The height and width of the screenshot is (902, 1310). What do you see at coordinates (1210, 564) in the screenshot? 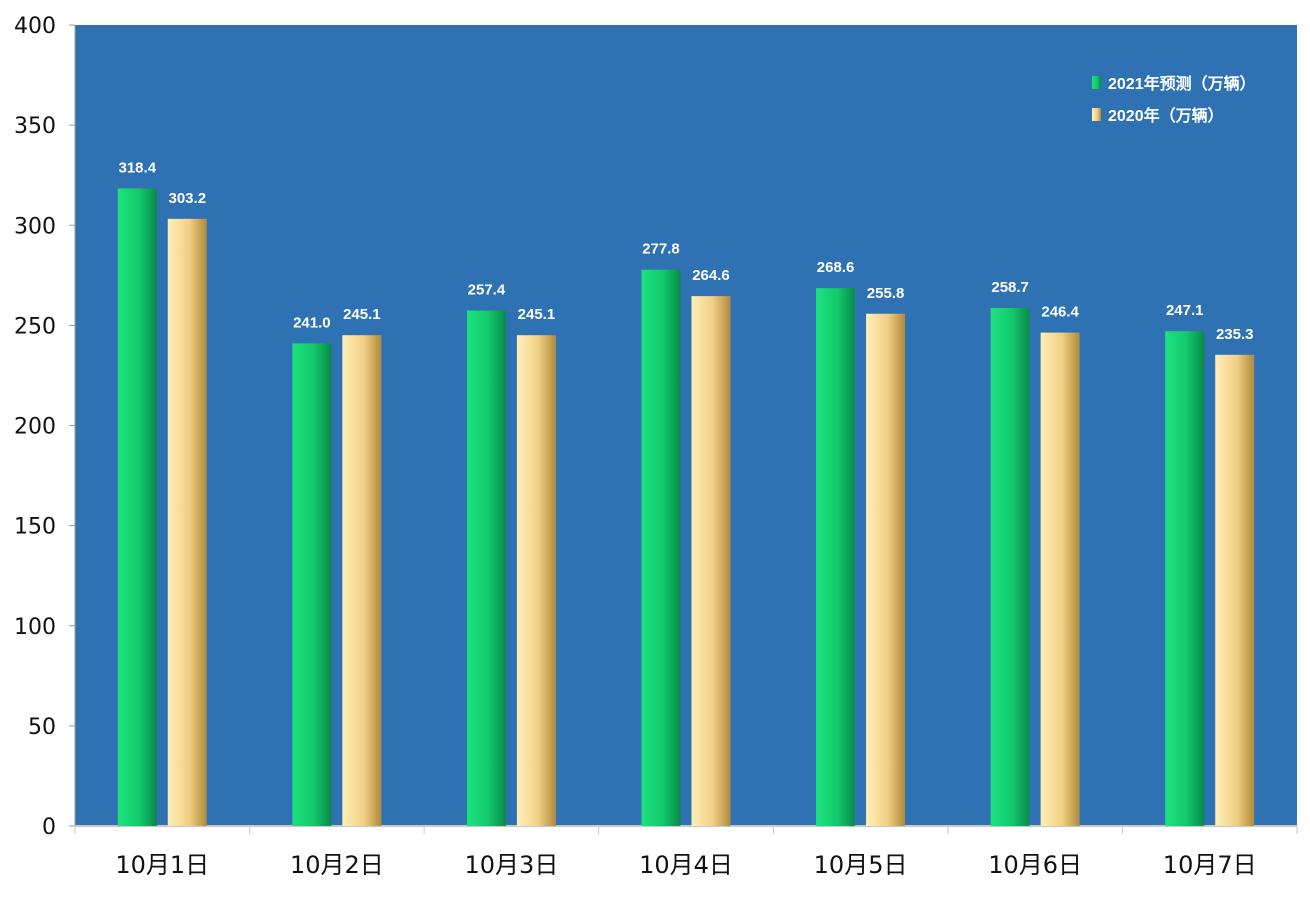
I see `category-group: 247.1 235.3` at bounding box center [1210, 564].